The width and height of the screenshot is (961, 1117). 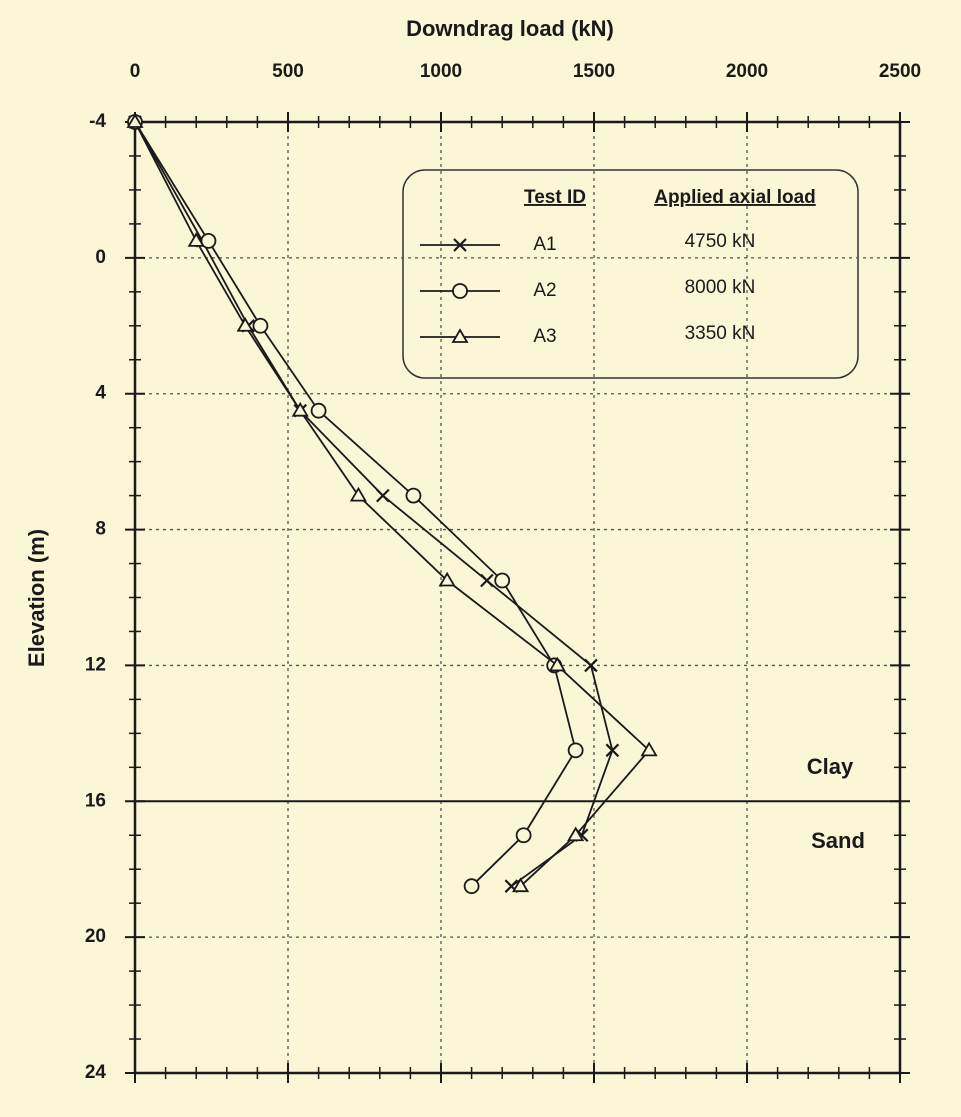 I want to click on y-tick-label: 24, so click(x=96, y=1072).